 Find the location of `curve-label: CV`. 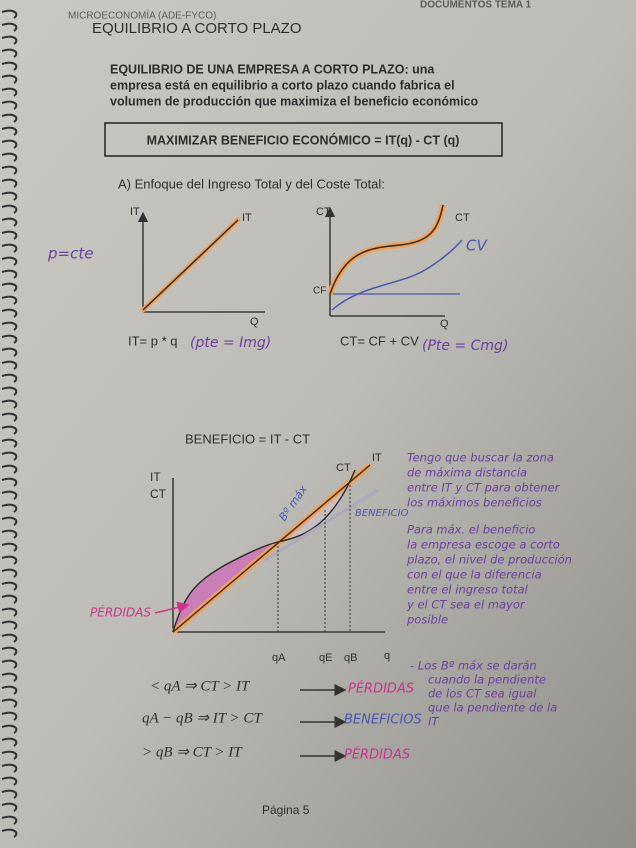

curve-label: CV is located at coordinates (477, 246).